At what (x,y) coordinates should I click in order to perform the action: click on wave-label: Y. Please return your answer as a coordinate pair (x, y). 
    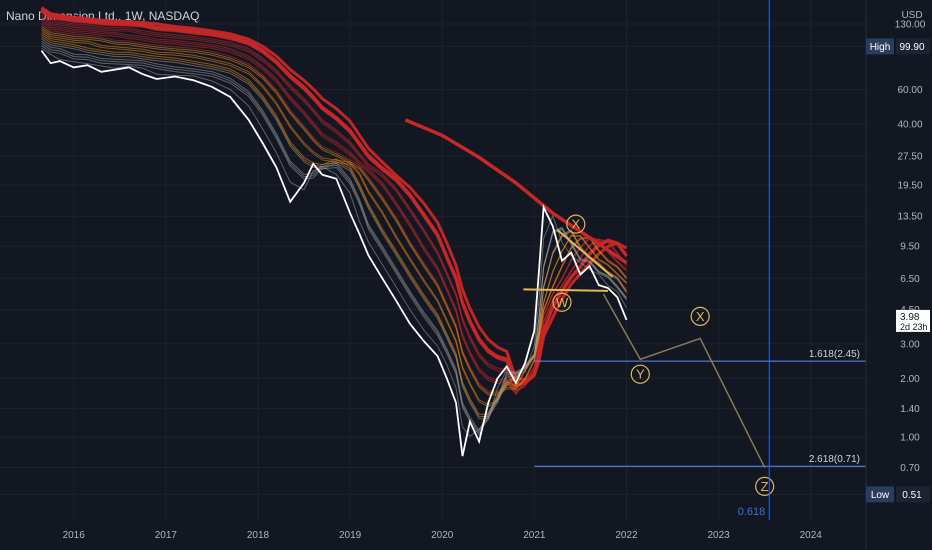
    Looking at the image, I should click on (640, 374).